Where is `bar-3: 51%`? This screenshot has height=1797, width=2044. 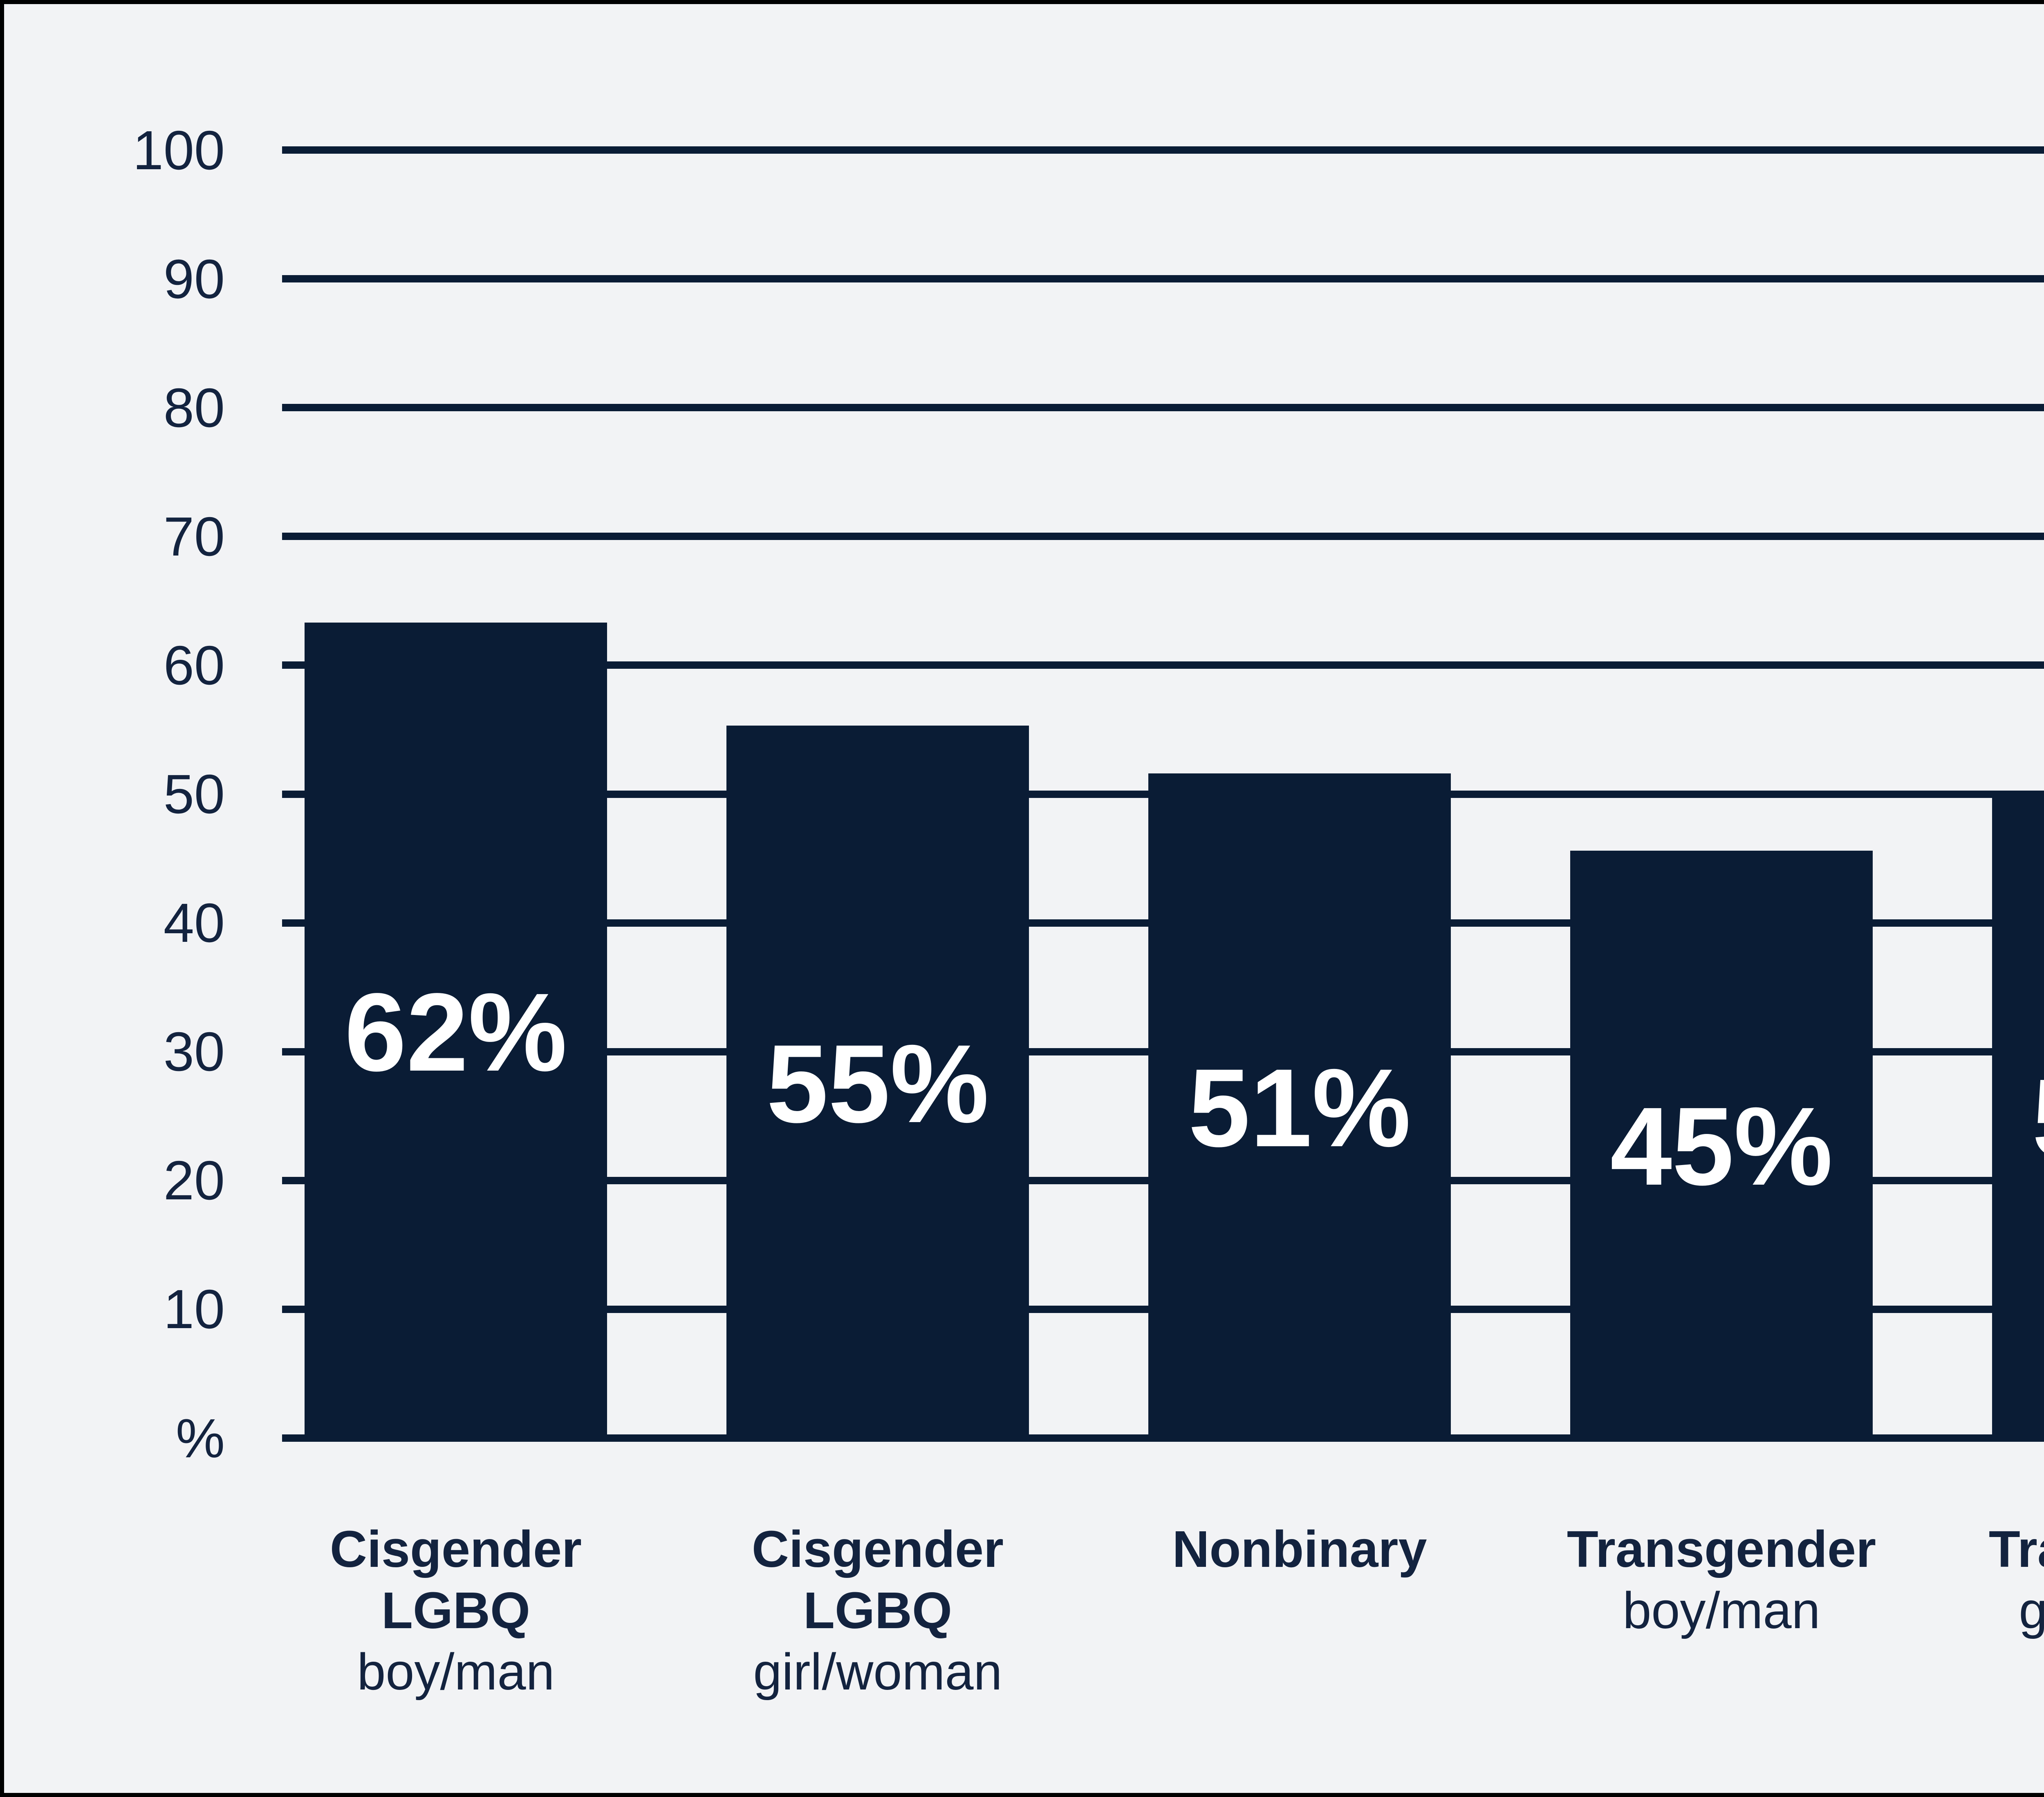 bar-3: 51% is located at coordinates (1300, 1107).